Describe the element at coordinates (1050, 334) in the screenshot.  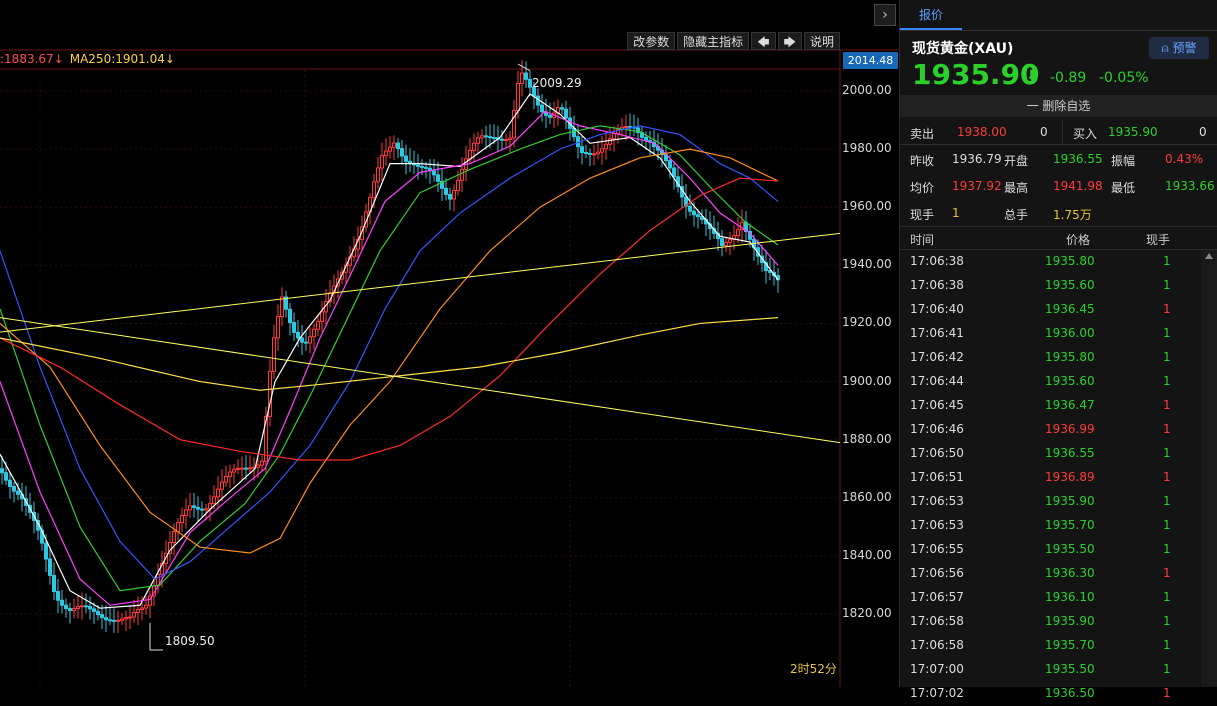
I see `trade-row: 17:06:41 1936.00 1` at that location.